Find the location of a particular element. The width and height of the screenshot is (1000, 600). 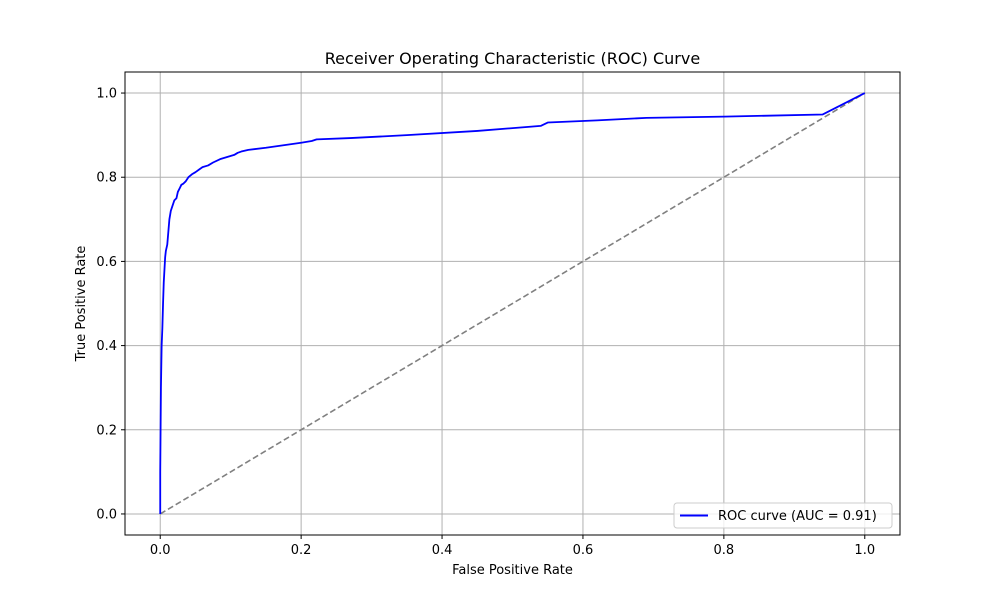

y-tick-label: 0.8 is located at coordinates (106, 178).